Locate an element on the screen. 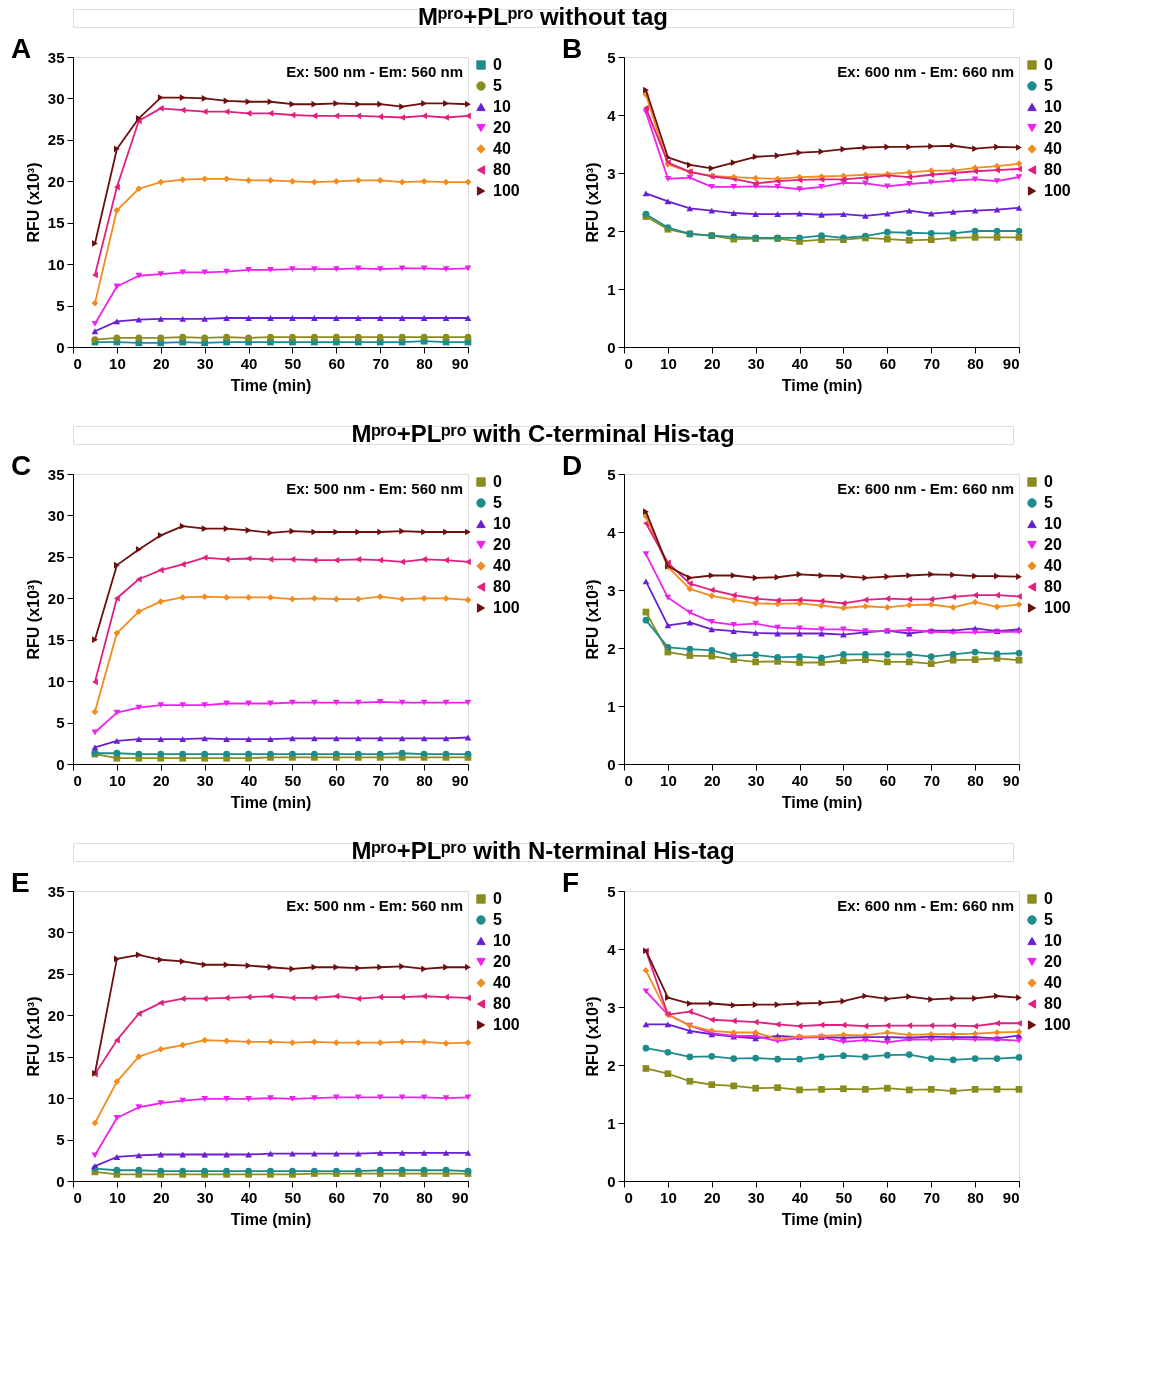 This screenshot has height=1400, width=1172. x-tick-label: 70 is located at coordinates (932, 780).